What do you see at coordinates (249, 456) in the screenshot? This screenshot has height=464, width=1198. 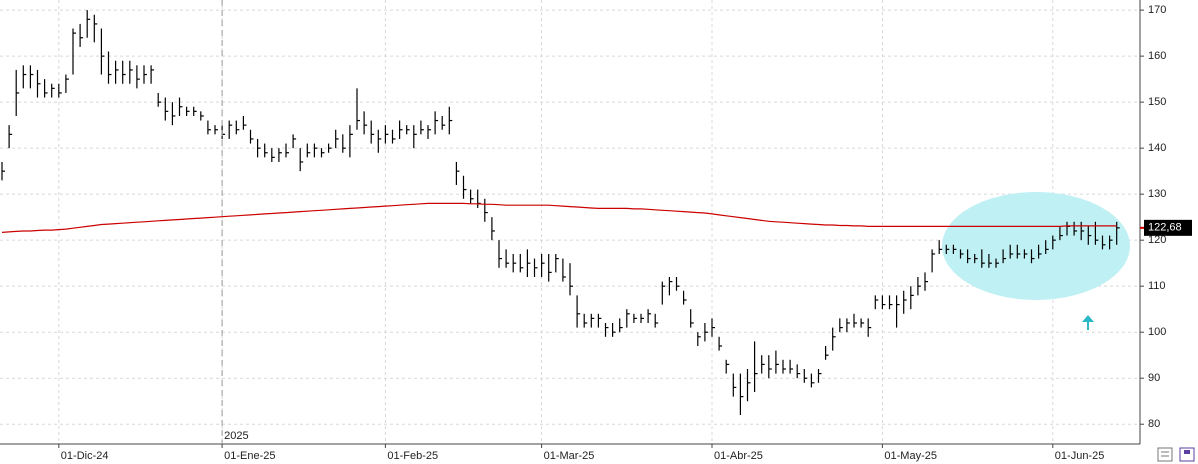 I see `x-tick-label: 01-Ene-25` at bounding box center [249, 456].